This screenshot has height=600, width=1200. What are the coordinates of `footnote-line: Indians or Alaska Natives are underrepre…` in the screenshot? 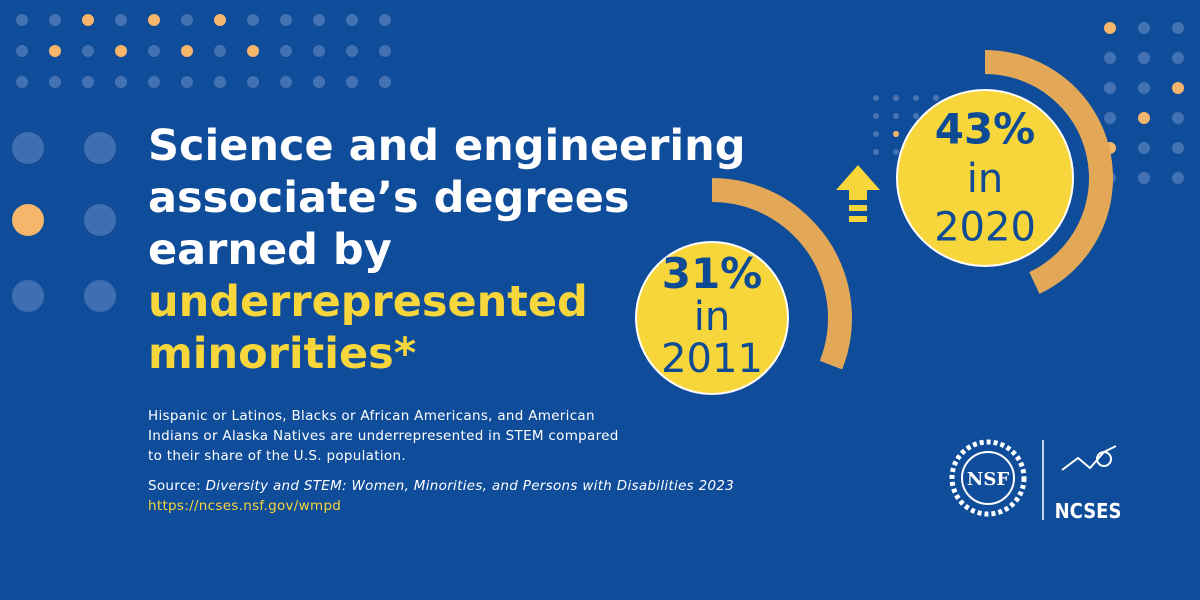 It's located at (383, 436).